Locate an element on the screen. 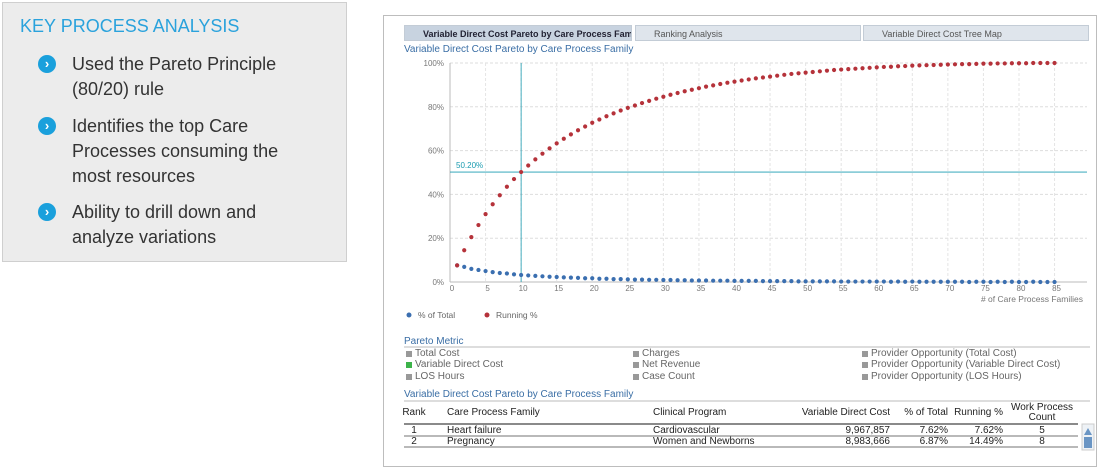 Image resolution: width=1114 pixels, height=471 pixels. metric-option: Variable Direct Cost is located at coordinates (454, 364).